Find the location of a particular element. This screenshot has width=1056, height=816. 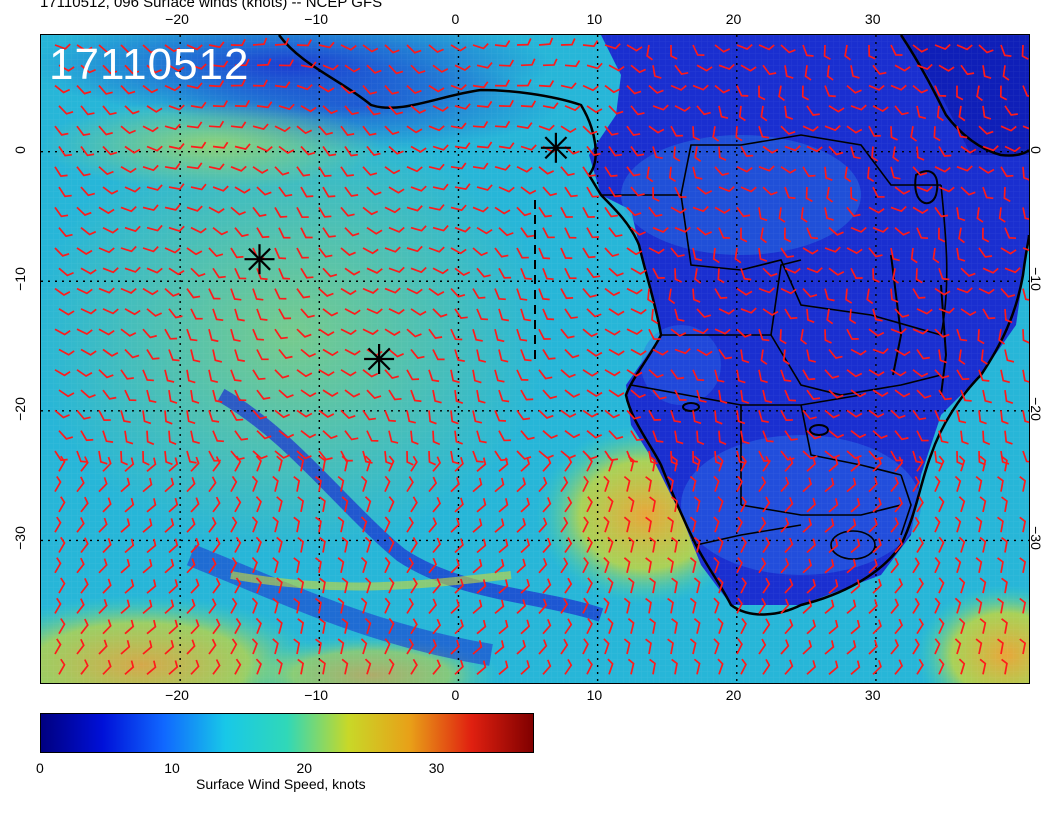

colorbar-tick-label: 20 is located at coordinates (304, 768).